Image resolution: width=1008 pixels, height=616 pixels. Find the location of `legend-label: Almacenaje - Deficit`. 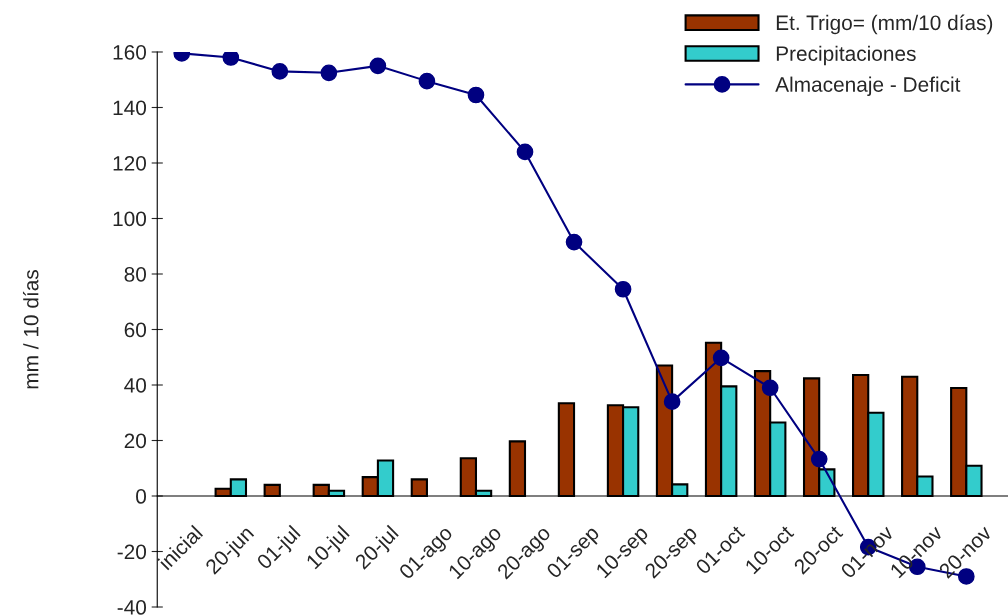

legend-label: Almacenaje - Deficit is located at coordinates (868, 86).